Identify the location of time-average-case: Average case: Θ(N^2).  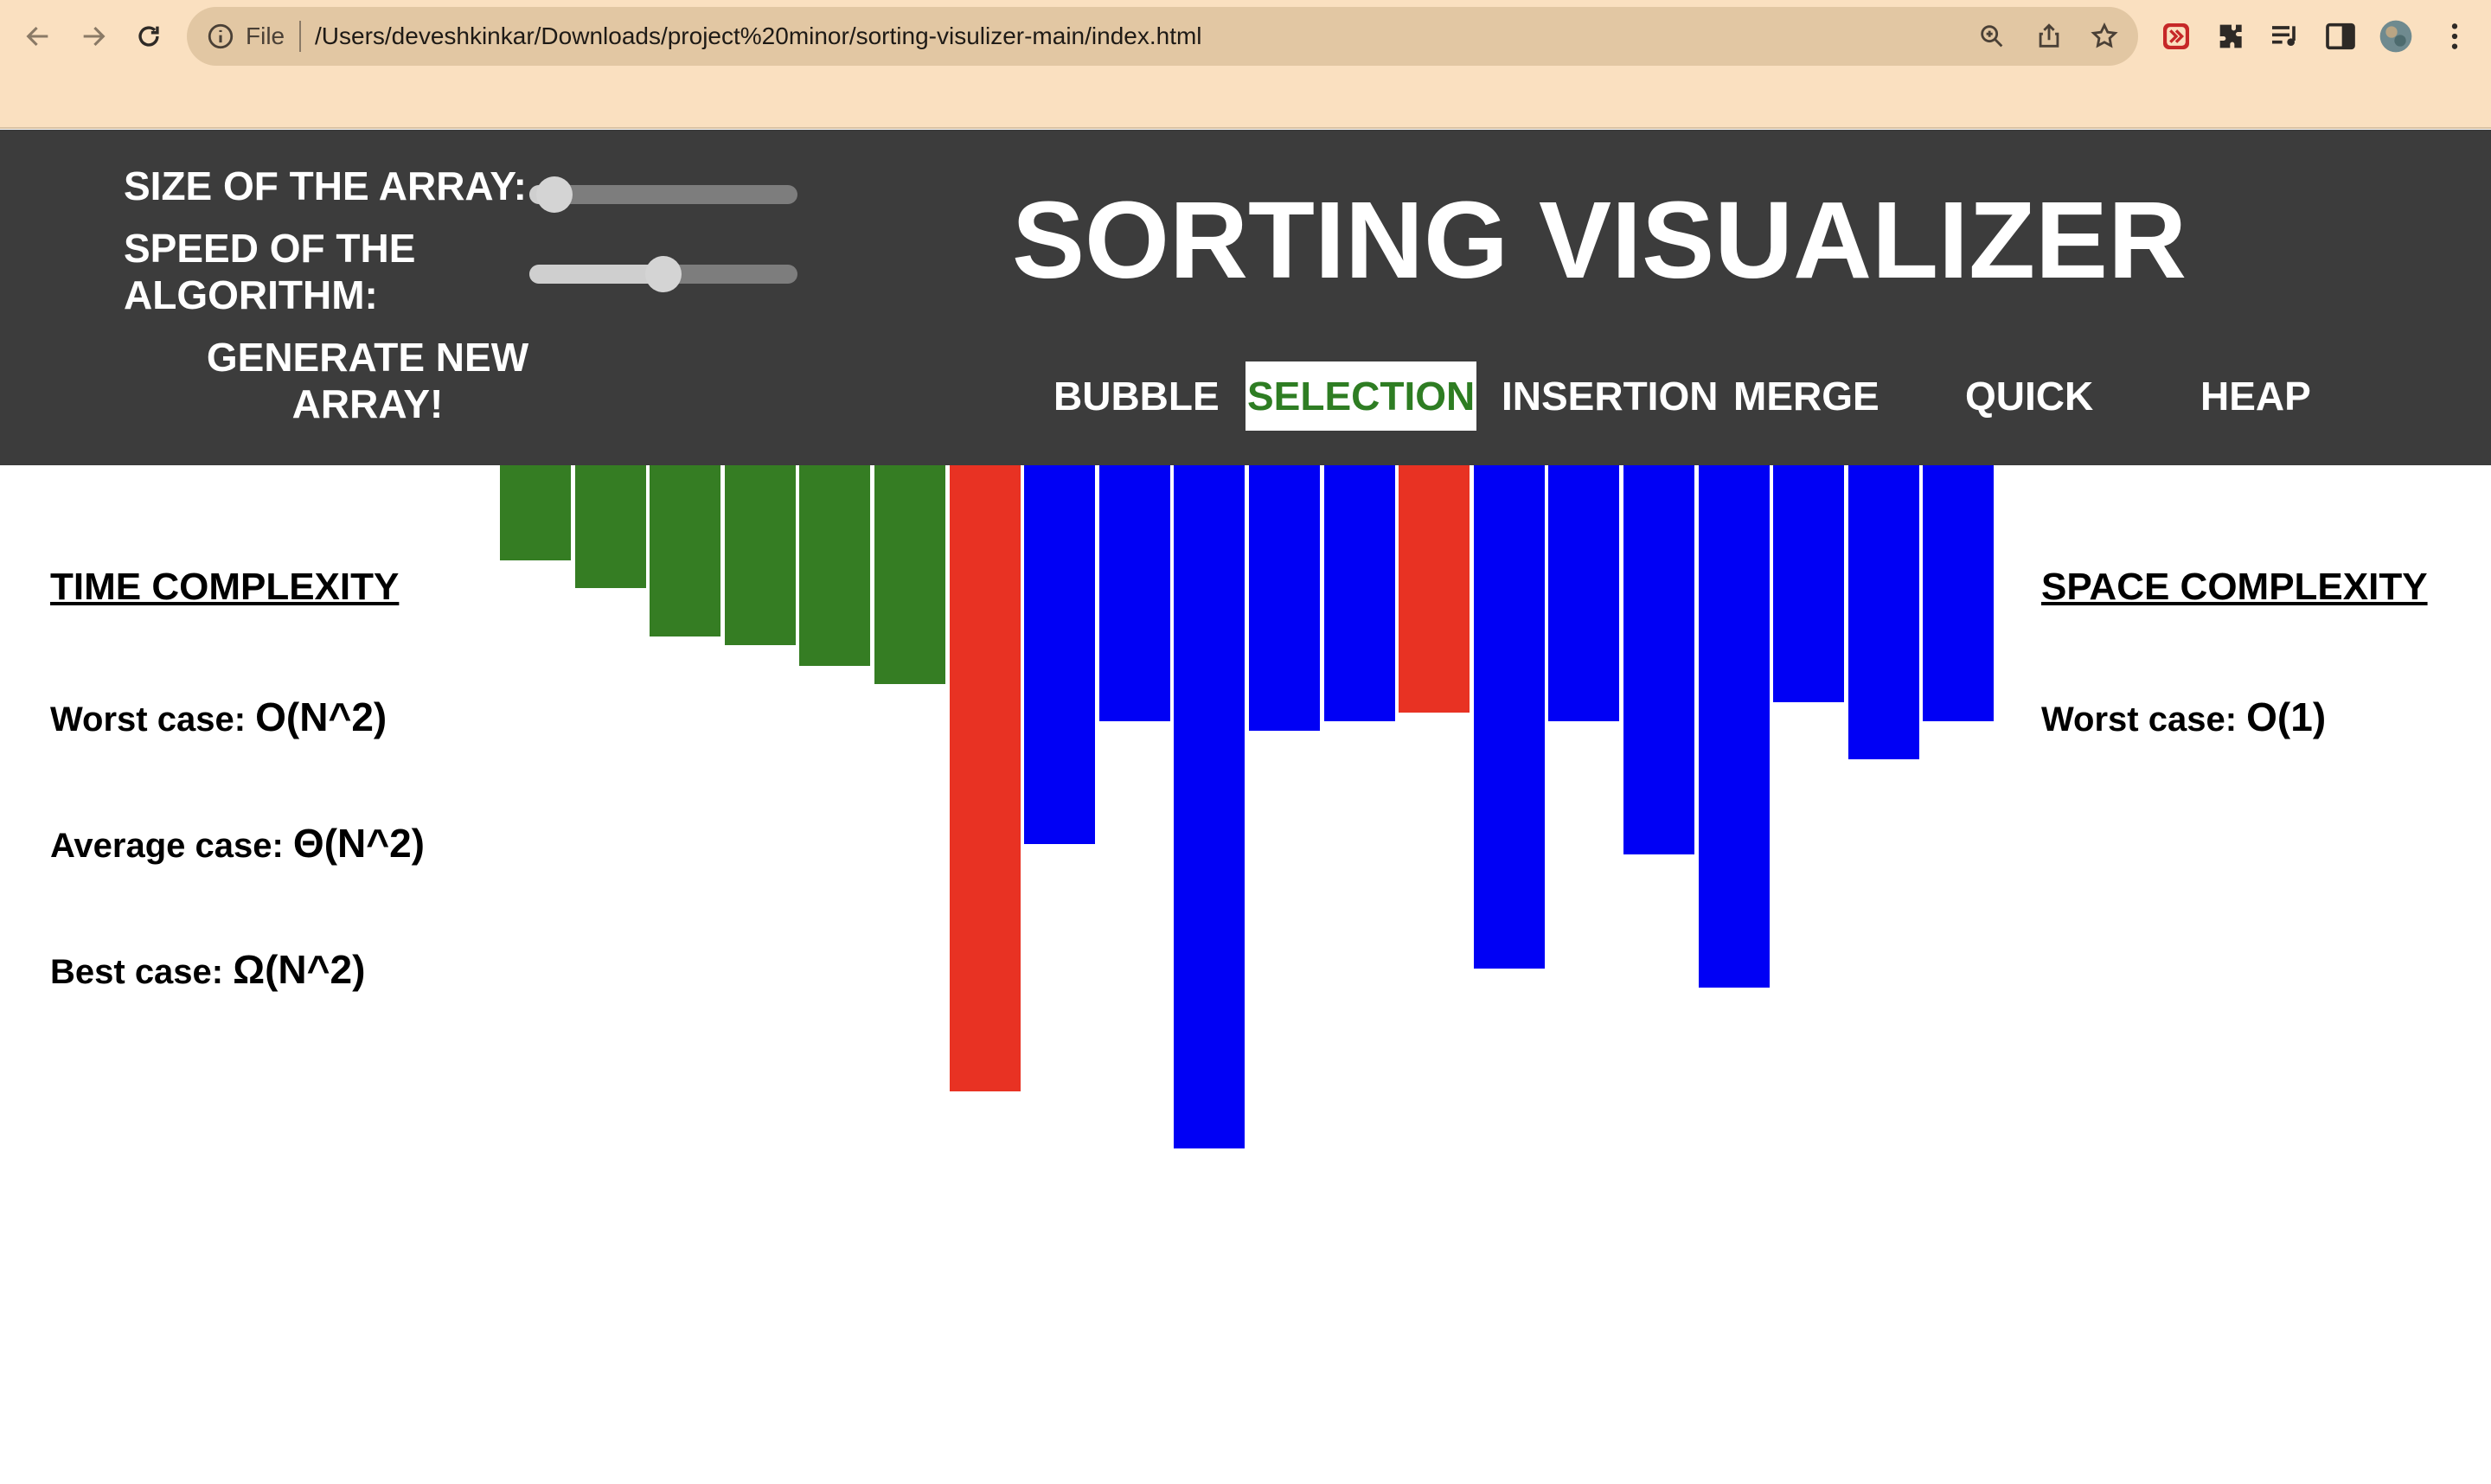
(237, 844).